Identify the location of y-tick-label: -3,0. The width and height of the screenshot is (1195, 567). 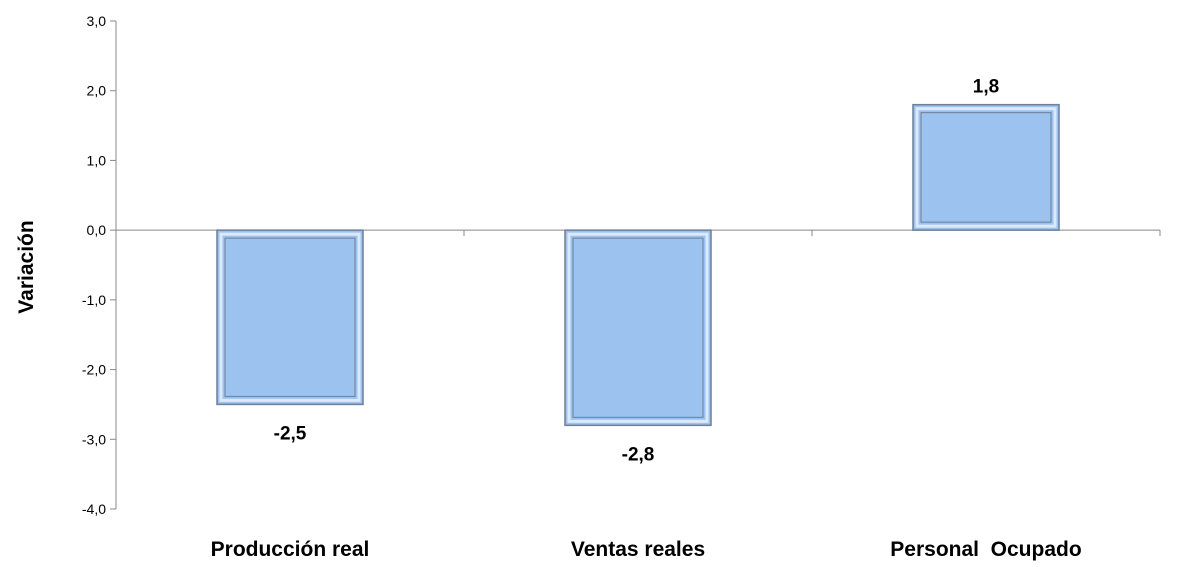
(94, 439).